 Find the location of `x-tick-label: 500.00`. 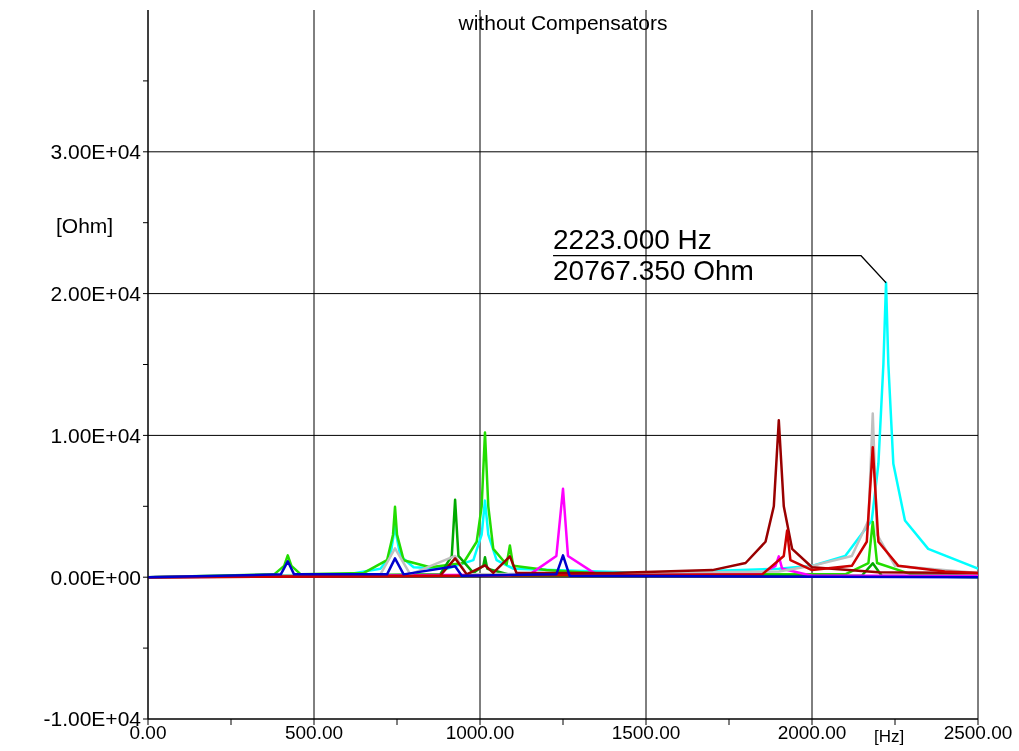

x-tick-label: 500.00 is located at coordinates (314, 733).